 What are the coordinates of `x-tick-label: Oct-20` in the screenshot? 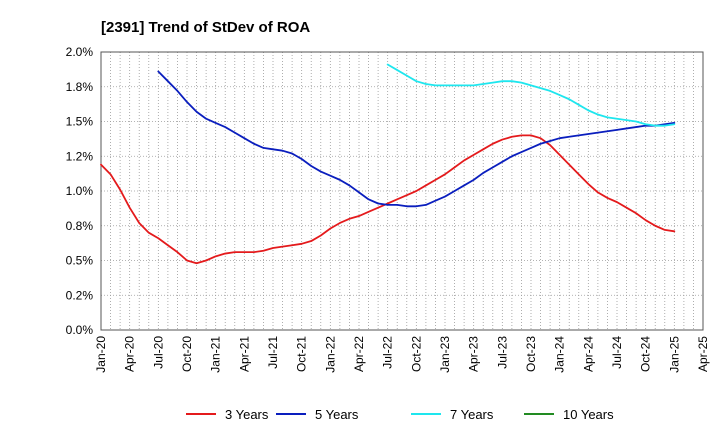 It's located at (187, 354).